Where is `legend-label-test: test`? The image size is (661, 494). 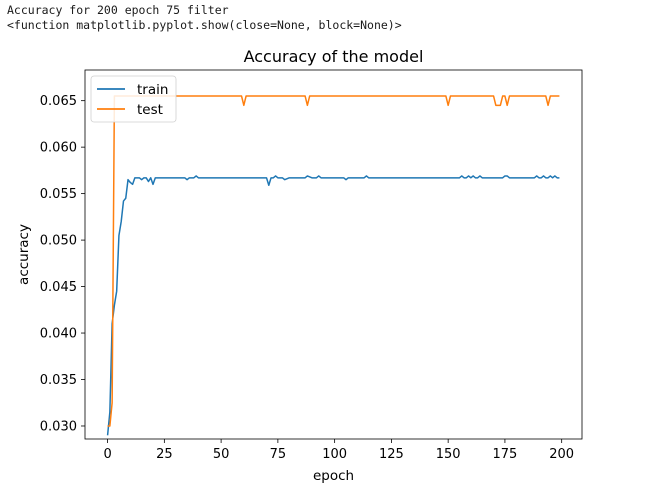 legend-label-test: test is located at coordinates (150, 110).